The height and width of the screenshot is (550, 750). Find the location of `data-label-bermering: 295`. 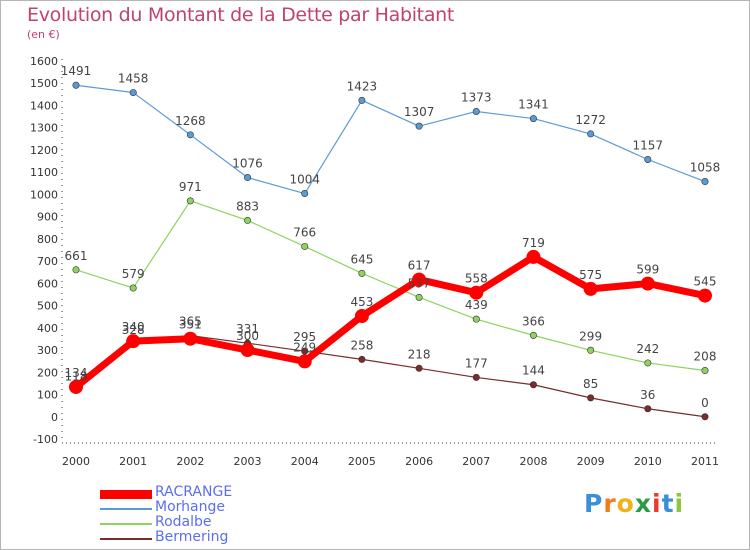

data-label-bermering: 295 is located at coordinates (304, 337).